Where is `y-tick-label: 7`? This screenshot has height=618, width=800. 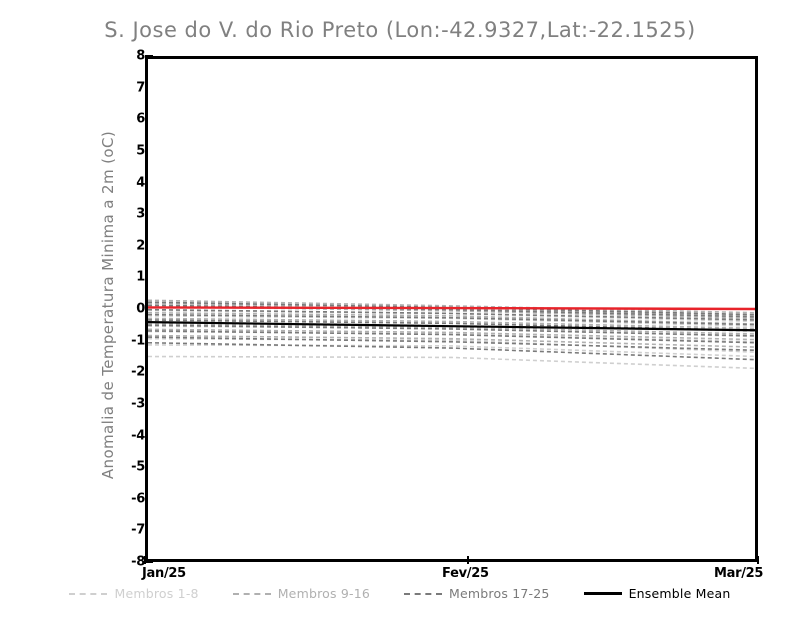 y-tick-label: 7 is located at coordinates (140, 88).